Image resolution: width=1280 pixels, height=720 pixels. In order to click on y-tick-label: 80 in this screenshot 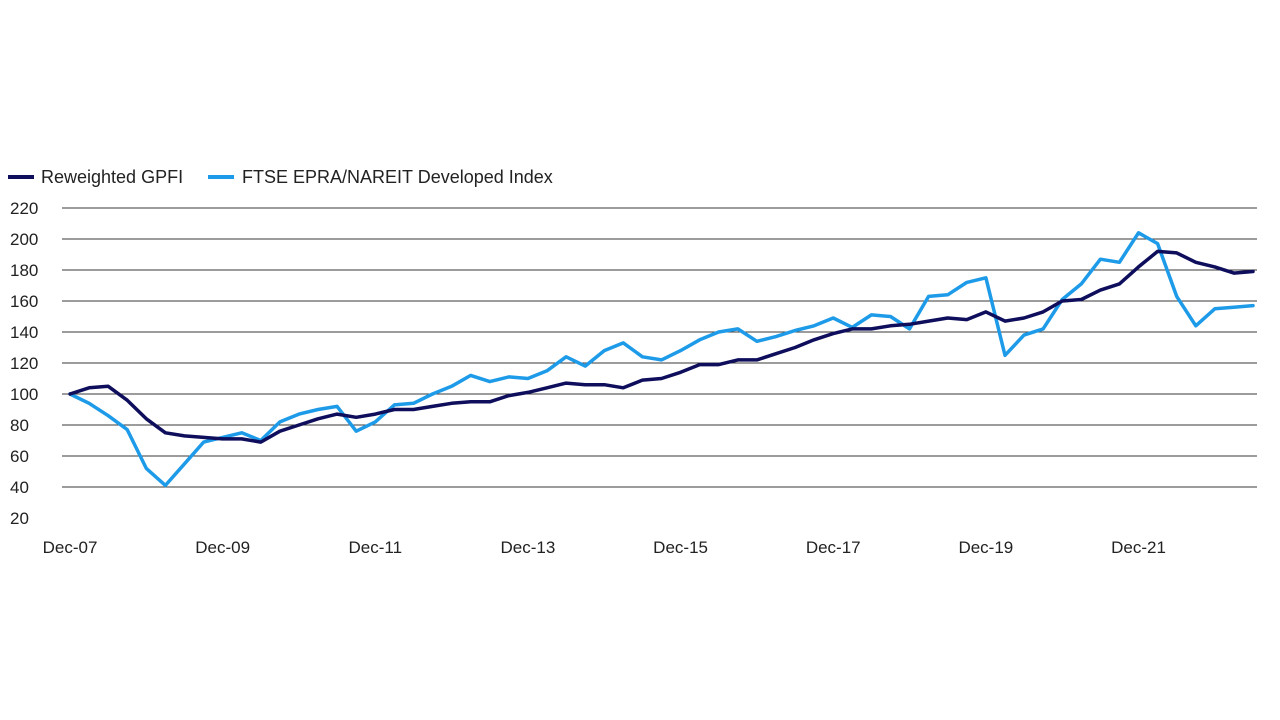, I will do `click(19, 425)`.